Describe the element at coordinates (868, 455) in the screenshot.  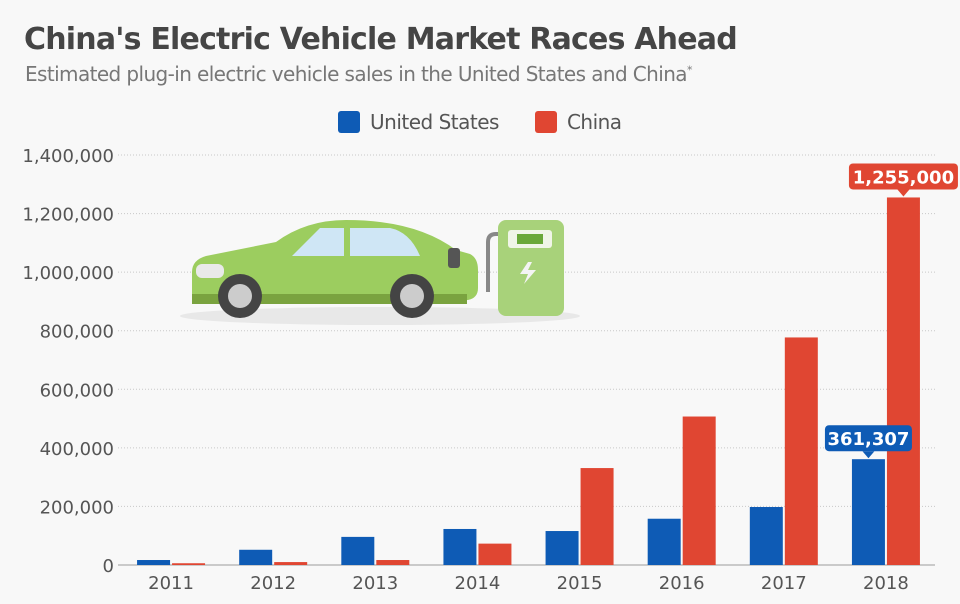
I see `data-label-us-2018-pointer` at that location.